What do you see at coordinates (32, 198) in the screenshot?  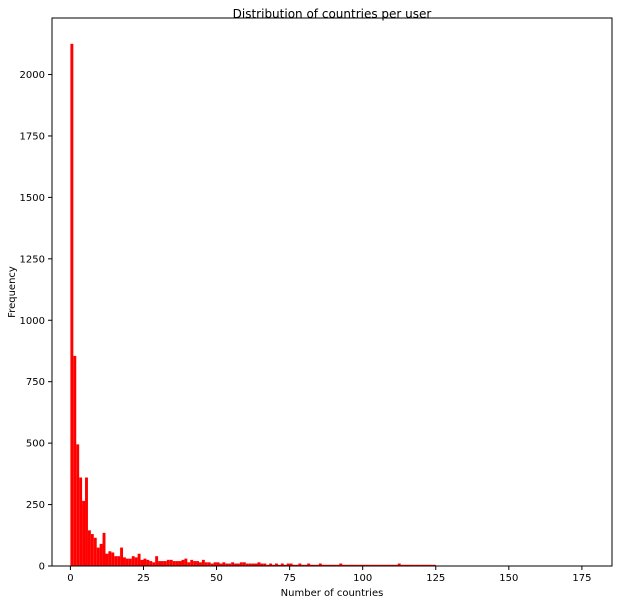 I see `y-tick-label: 1500` at bounding box center [32, 198].